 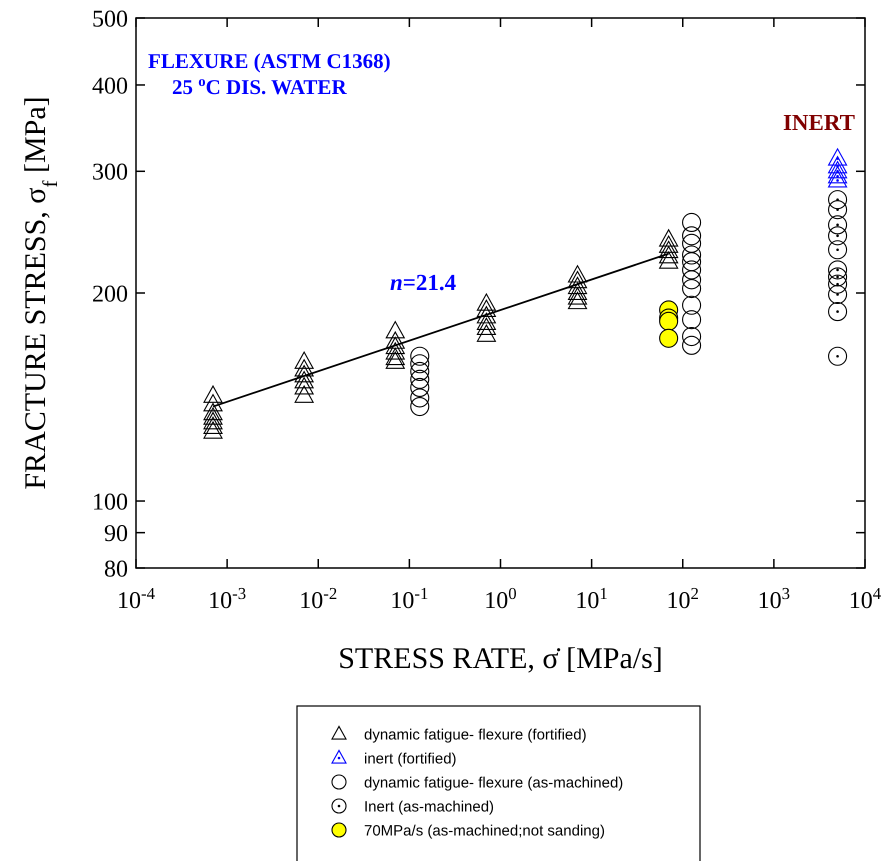 I want to click on annotation: n=21.4, so click(x=423, y=282).